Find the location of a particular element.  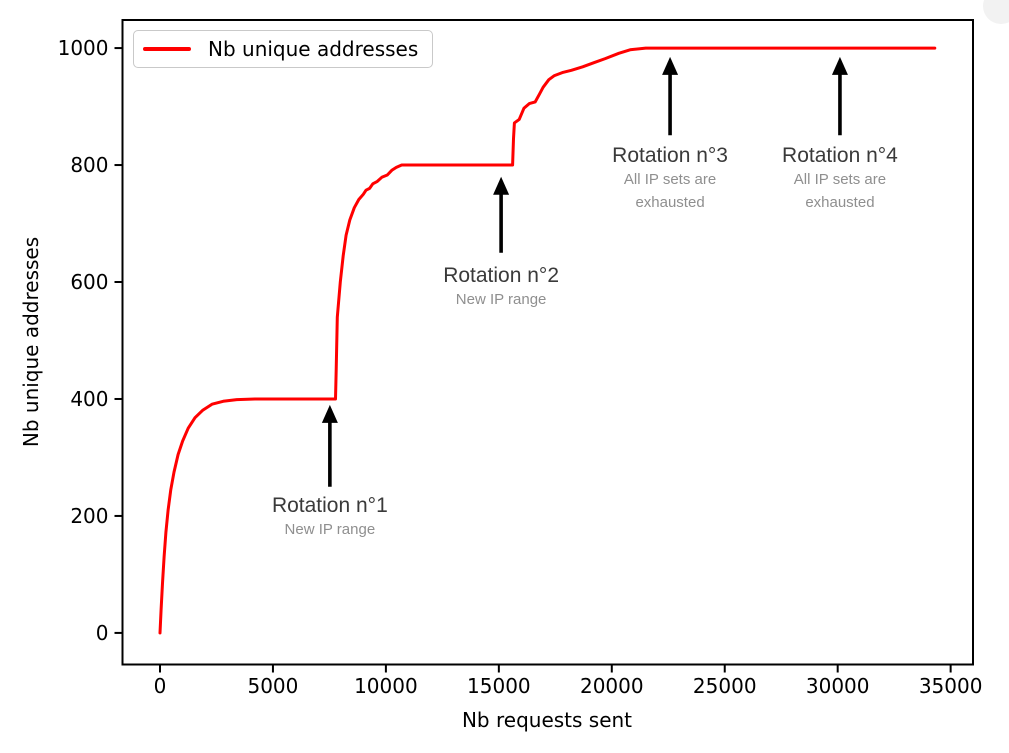

y-tick-label: 0 is located at coordinates (102, 633).